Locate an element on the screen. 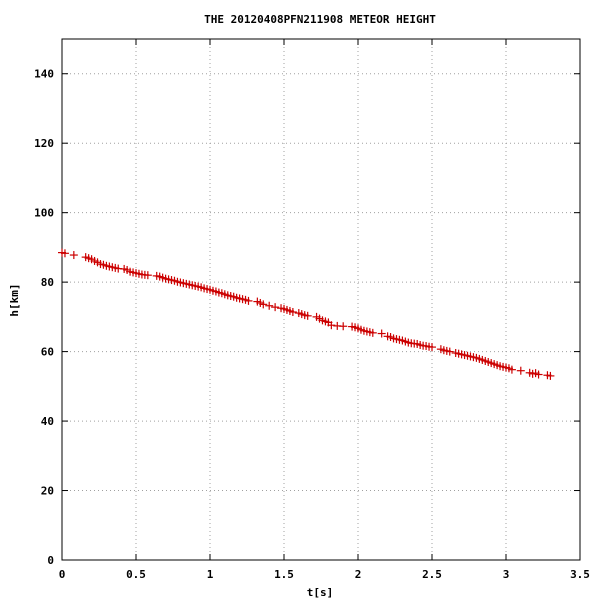  chart-title: THE 20120408PFN211908 METEOR HEIGHT is located at coordinates (320, 19).